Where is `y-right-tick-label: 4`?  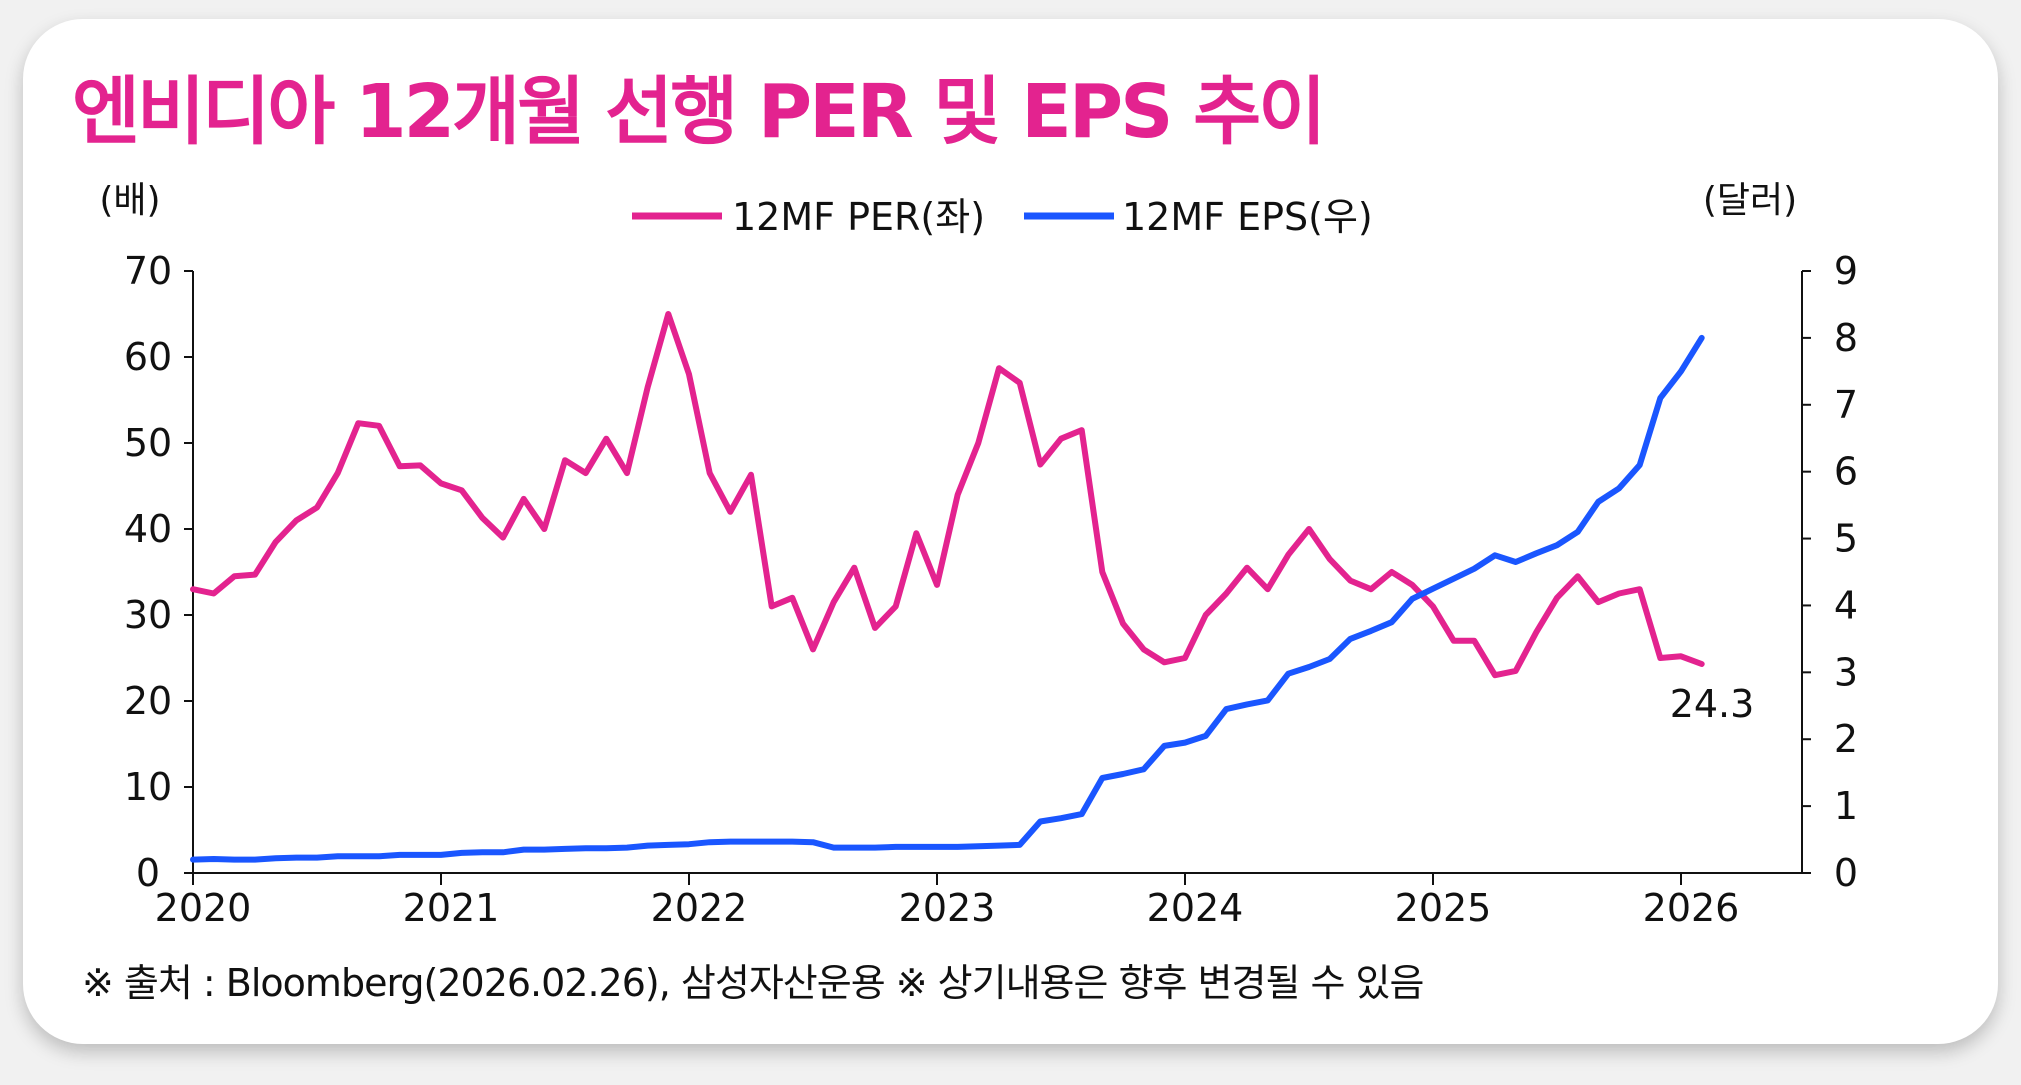 y-right-tick-label: 4 is located at coordinates (1846, 605).